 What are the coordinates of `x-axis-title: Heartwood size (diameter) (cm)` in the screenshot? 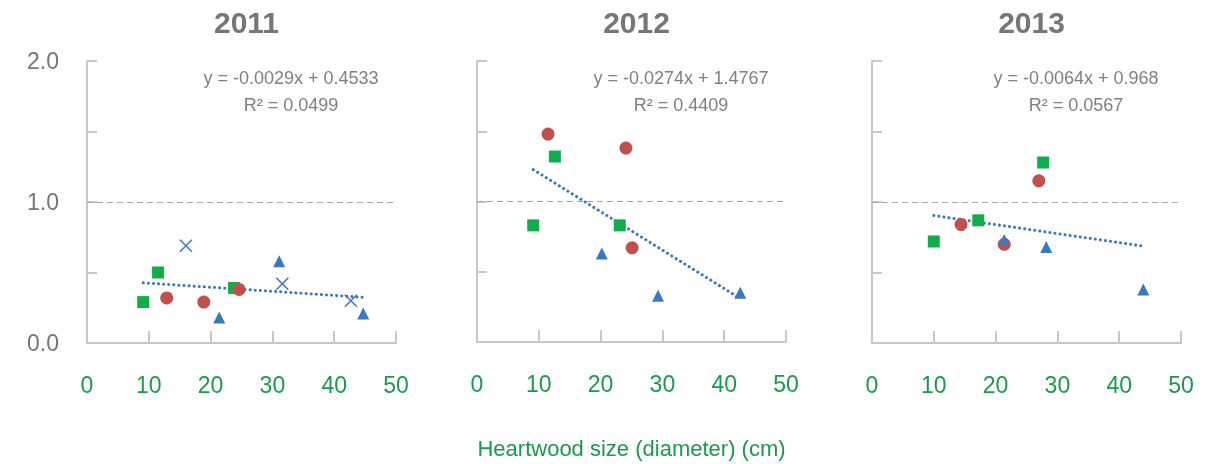 It's located at (631, 448).